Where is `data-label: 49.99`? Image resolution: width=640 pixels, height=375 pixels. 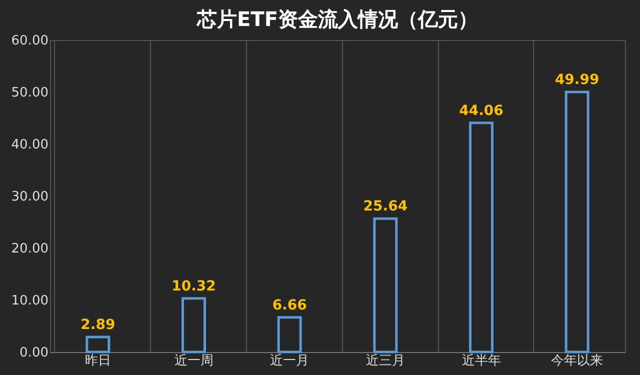 data-label: 49.99 is located at coordinates (577, 80).